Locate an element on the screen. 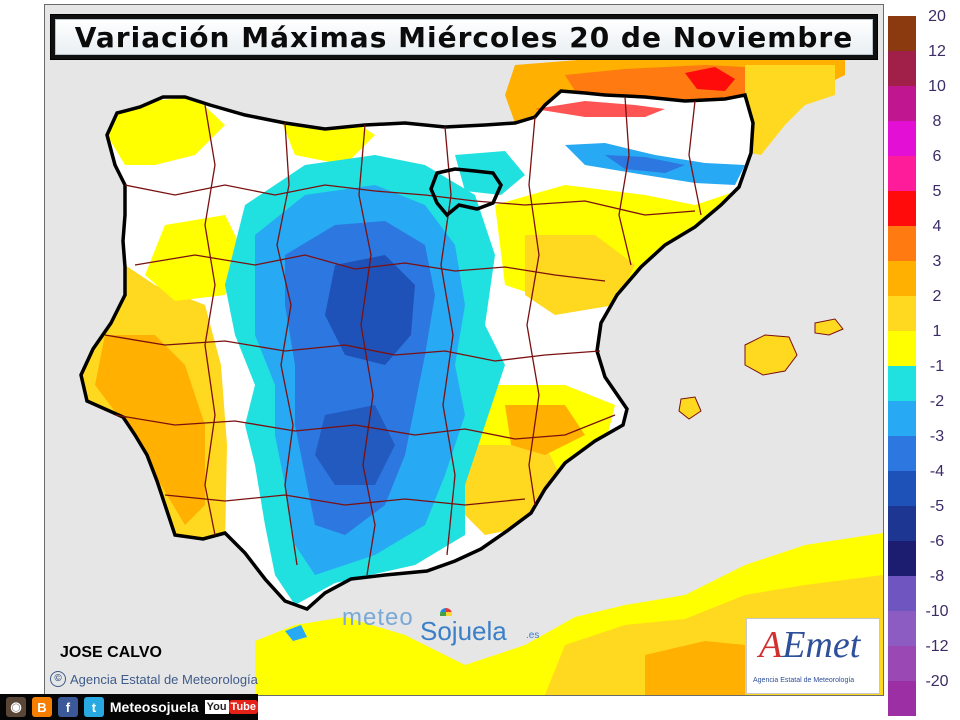 The height and width of the screenshot is (720, 960). central-cold-deep is located at coordinates (370, 310).